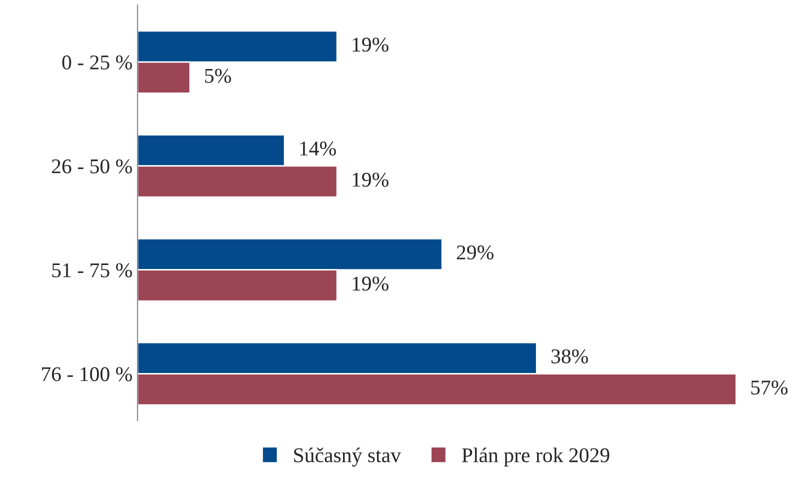  Describe the element at coordinates (218, 75) in the screenshot. I see `data-label: 5%` at that location.